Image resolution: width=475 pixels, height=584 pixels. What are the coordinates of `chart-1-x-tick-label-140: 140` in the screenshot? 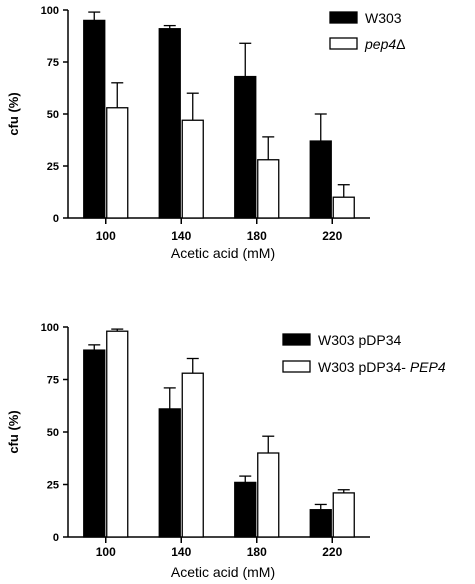 It's located at (181, 552).